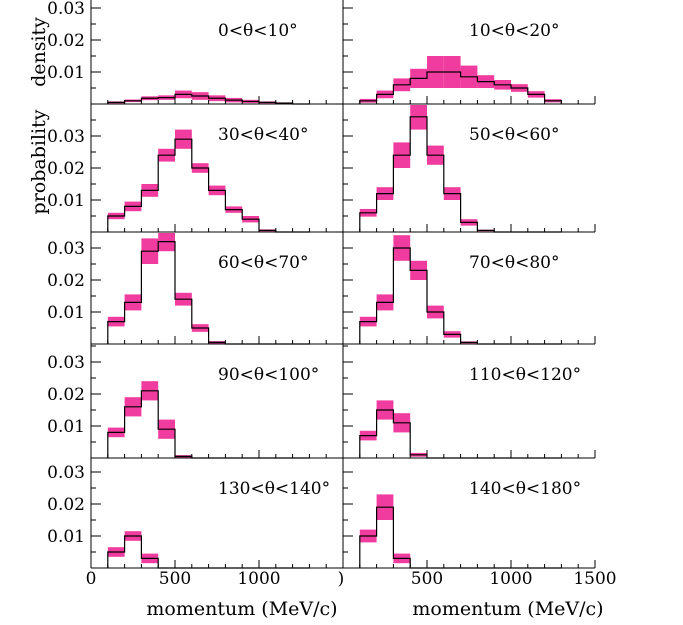  What do you see at coordinates (525, 489) in the screenshot?
I see `panel-label: 140<θ<180°` at bounding box center [525, 489].